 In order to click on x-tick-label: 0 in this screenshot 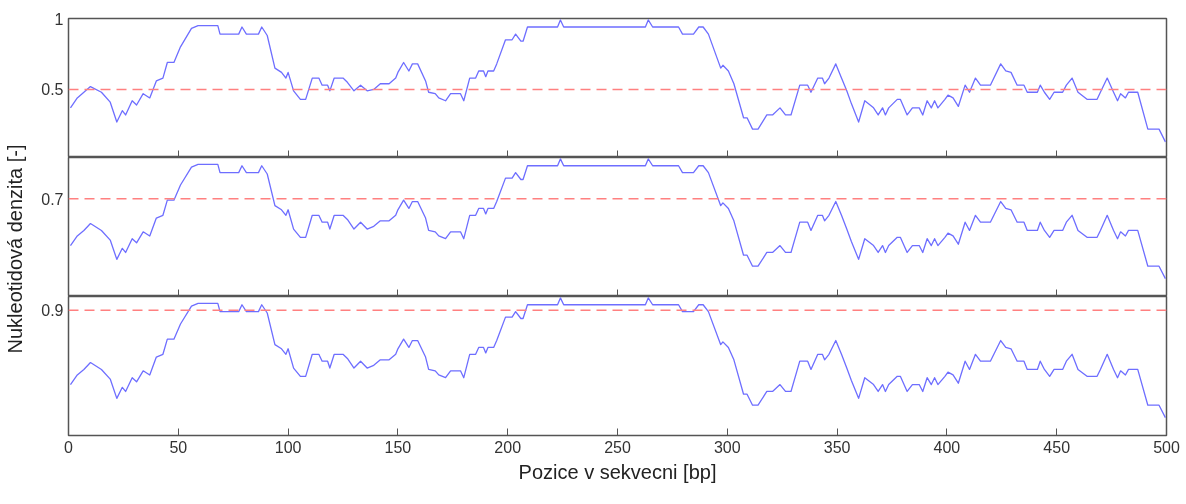, I will do `click(69, 447)`.